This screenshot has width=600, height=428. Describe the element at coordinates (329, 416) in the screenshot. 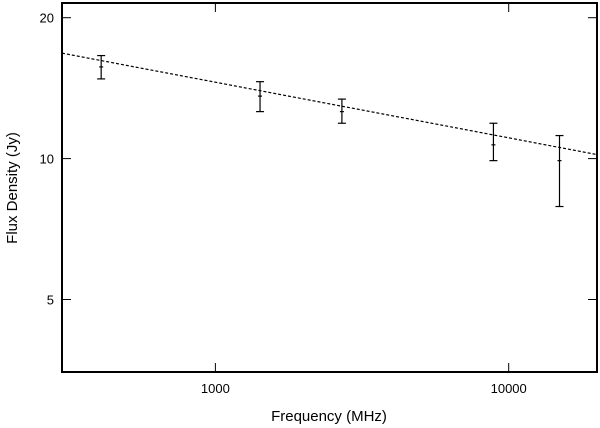

I see `x-axis-title: Frequency (MHz)` at that location.